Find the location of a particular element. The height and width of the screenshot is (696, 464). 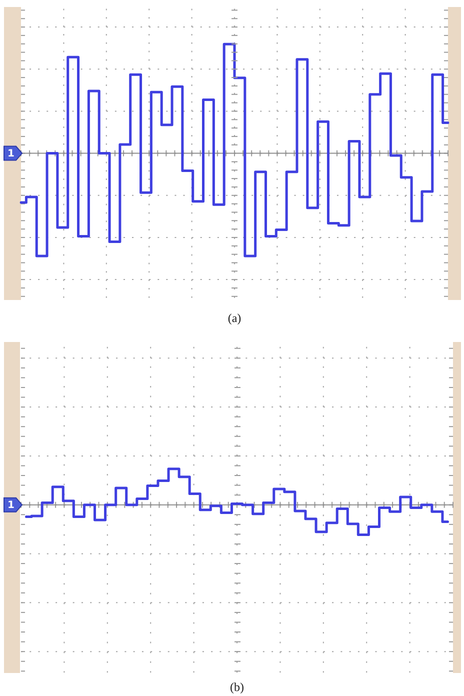

text: (b) is located at coordinates (237, 687).